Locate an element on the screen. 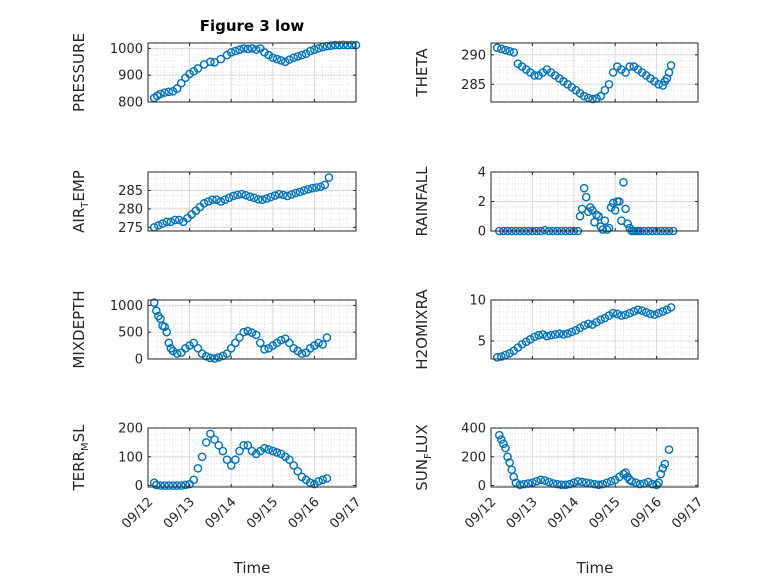 The height and width of the screenshot is (583, 778). y-axis-label: MIXDEPTH is located at coordinates (79, 329).